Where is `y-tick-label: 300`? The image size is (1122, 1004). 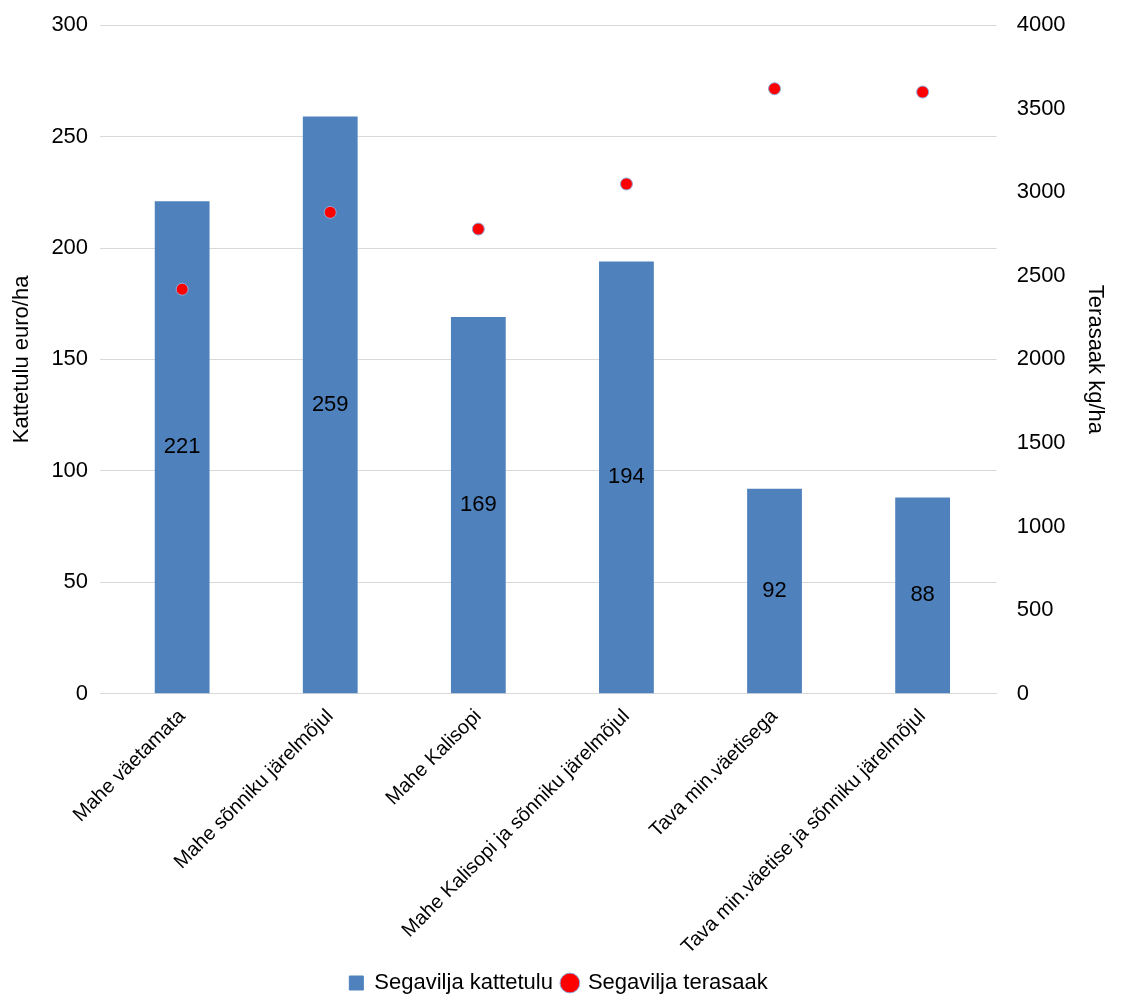
y-tick-label: 300 is located at coordinates (70, 24).